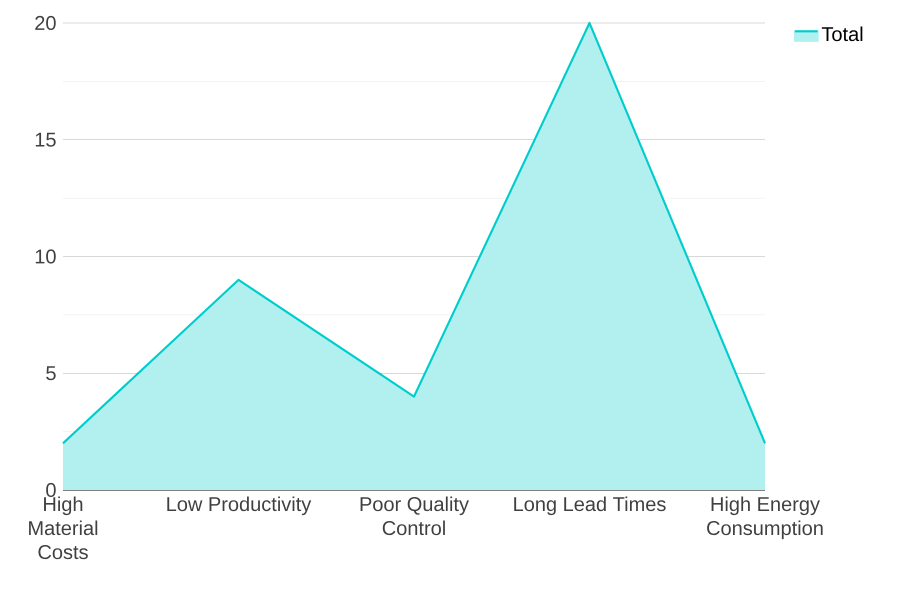 The width and height of the screenshot is (906, 594). What do you see at coordinates (46, 139) in the screenshot?
I see `y-tick-label: 15` at bounding box center [46, 139].